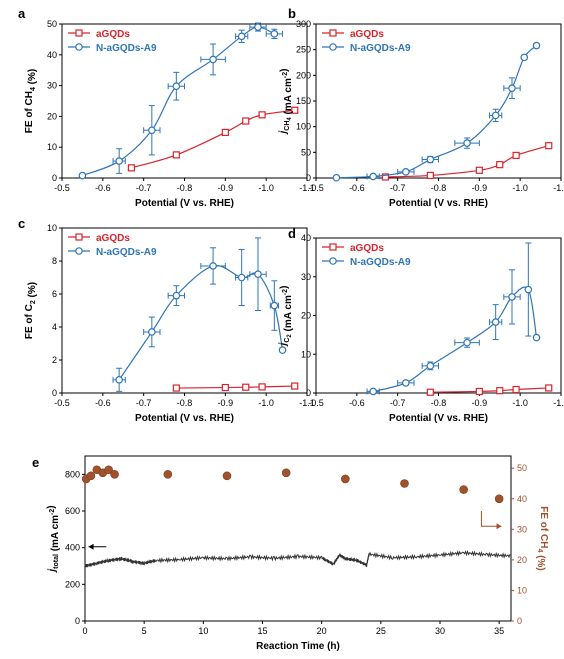  Describe the element at coordinates (54, 327) in the screenshot. I see `y-tick-label: 4` at that location.